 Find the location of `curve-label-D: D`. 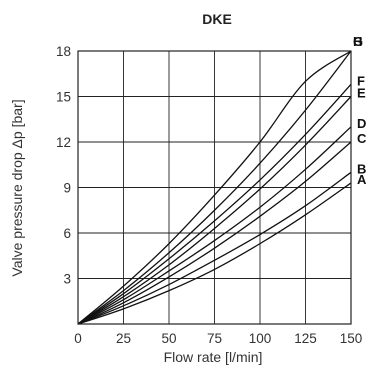

curve-label-D: D is located at coordinates (361, 123).